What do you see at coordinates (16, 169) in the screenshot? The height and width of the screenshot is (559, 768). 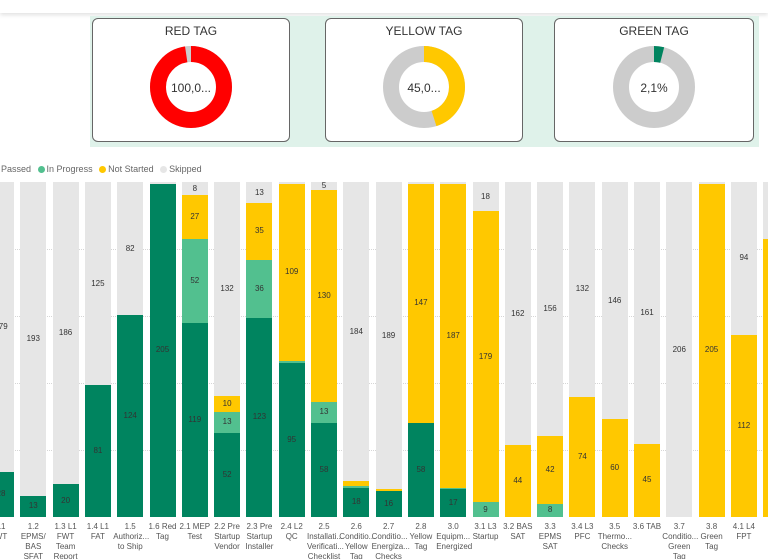 I see `legend-item-passed: Passed` at bounding box center [16, 169].